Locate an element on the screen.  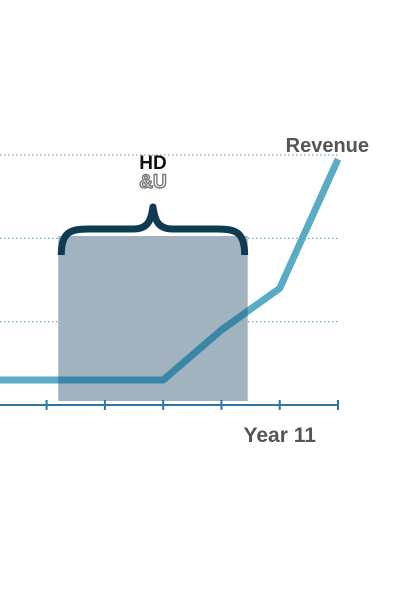
hdu-logo: HD &U is located at coordinates (153, 173).